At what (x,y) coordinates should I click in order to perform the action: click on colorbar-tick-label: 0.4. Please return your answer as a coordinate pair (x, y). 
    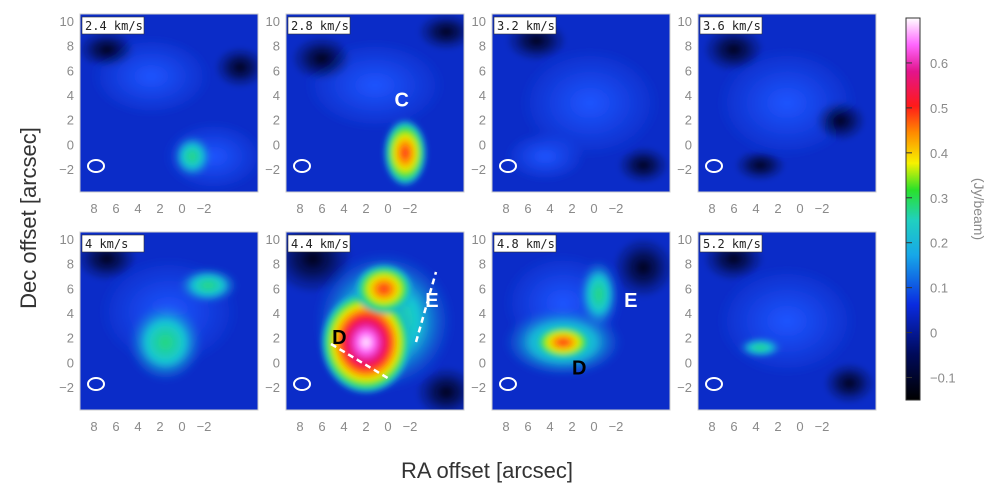
    Looking at the image, I should click on (939, 153).